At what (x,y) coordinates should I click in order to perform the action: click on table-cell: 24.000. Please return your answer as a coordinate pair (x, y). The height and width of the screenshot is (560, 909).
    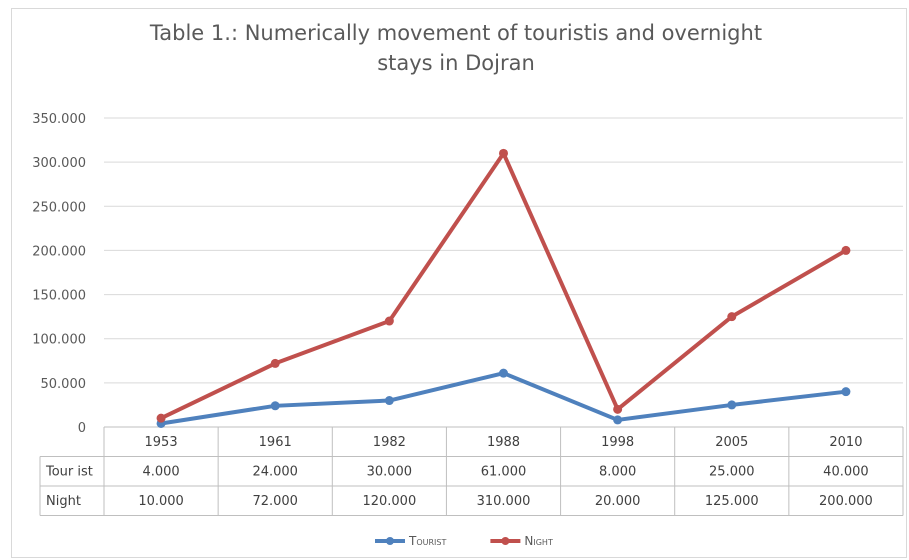
    Looking at the image, I should click on (275, 472).